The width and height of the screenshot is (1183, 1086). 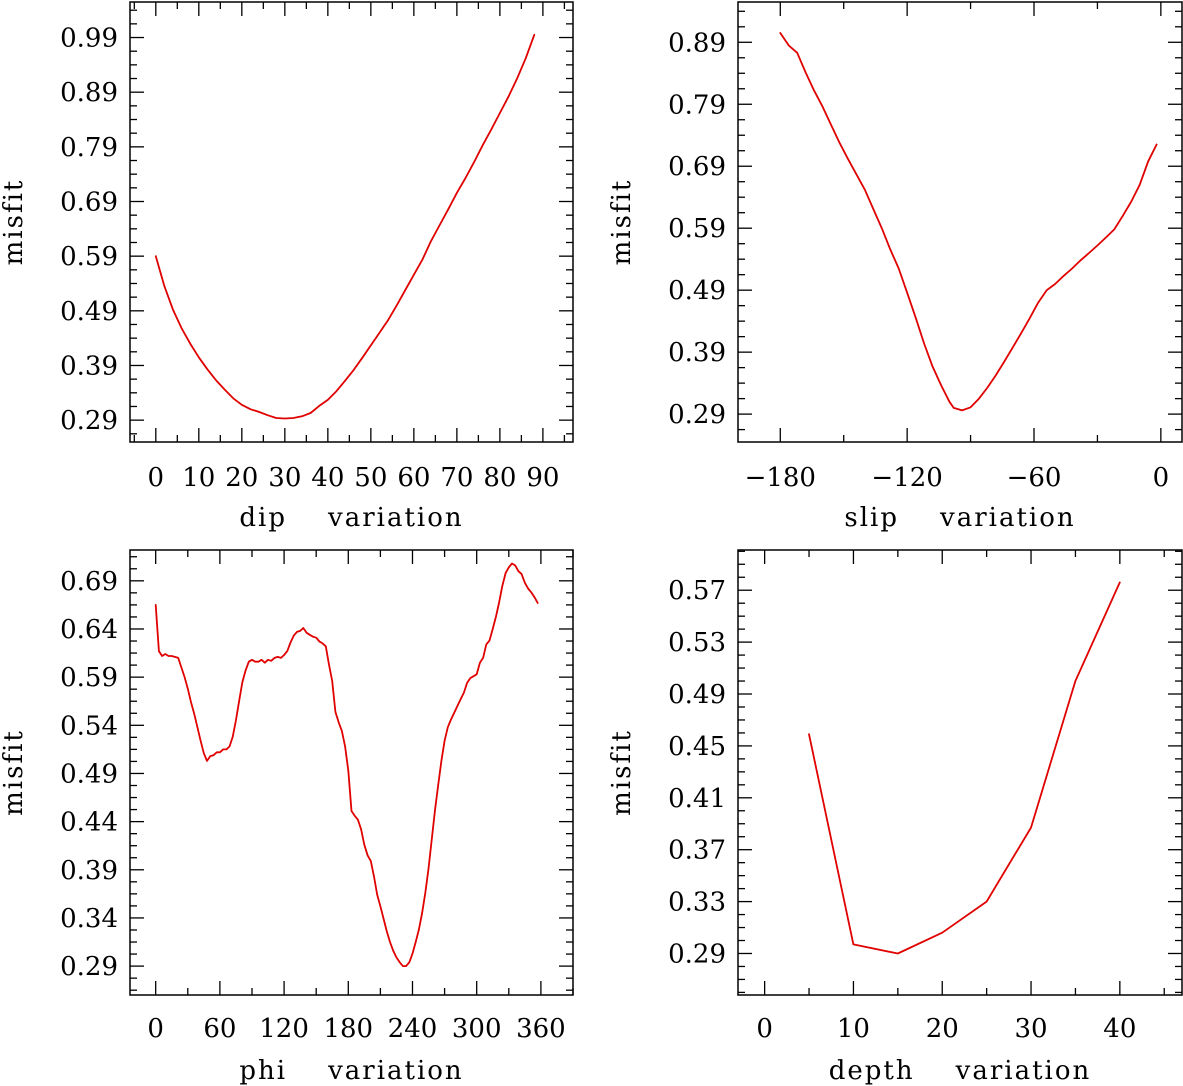 What do you see at coordinates (89, 726) in the screenshot?
I see `y-tick-label: 0.54` at bounding box center [89, 726].